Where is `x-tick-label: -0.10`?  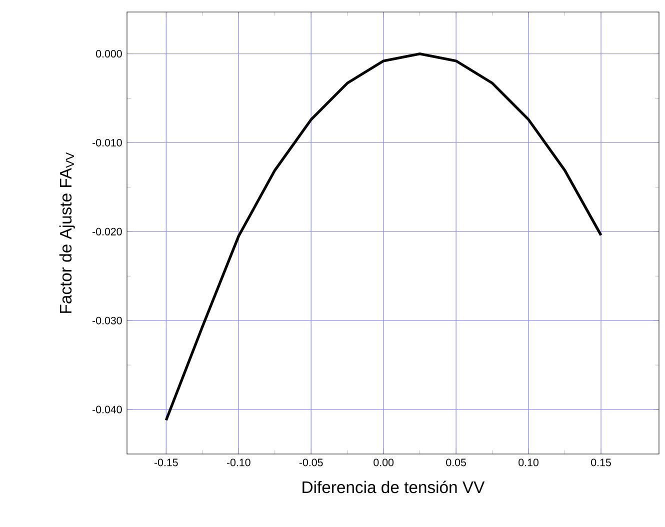
x-tick-label: -0.10 is located at coordinates (238, 462).